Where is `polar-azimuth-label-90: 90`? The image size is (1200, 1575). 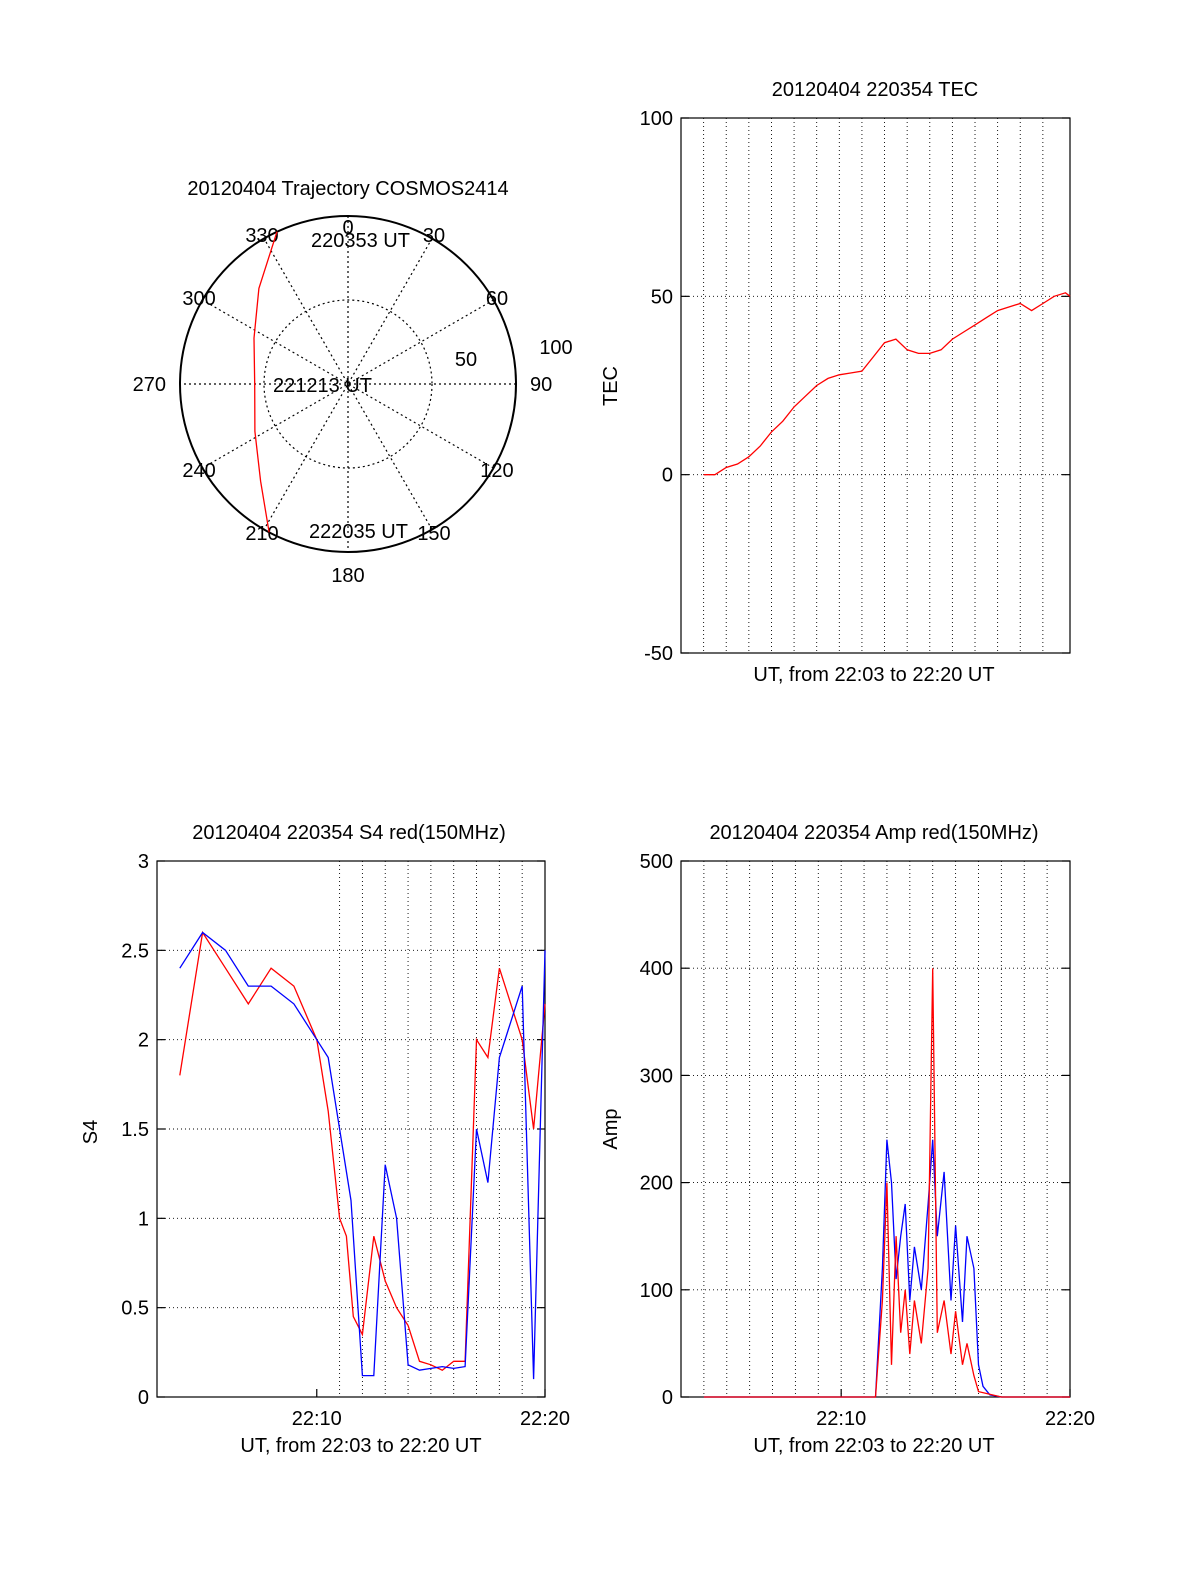 polar-azimuth-label-90: 90 is located at coordinates (541, 385).